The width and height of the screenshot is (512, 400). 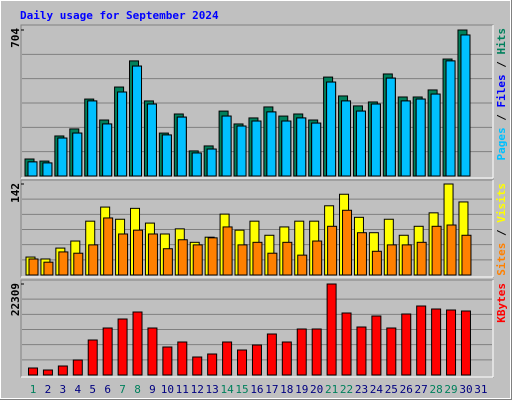 What do you see at coordinates (182, 389) in the screenshot?
I see `x-tick-label: 11` at bounding box center [182, 389].